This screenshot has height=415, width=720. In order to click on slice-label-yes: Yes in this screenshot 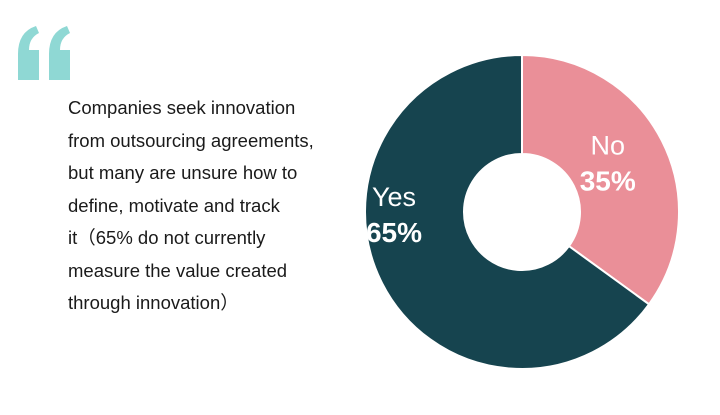, I will do `click(394, 197)`.